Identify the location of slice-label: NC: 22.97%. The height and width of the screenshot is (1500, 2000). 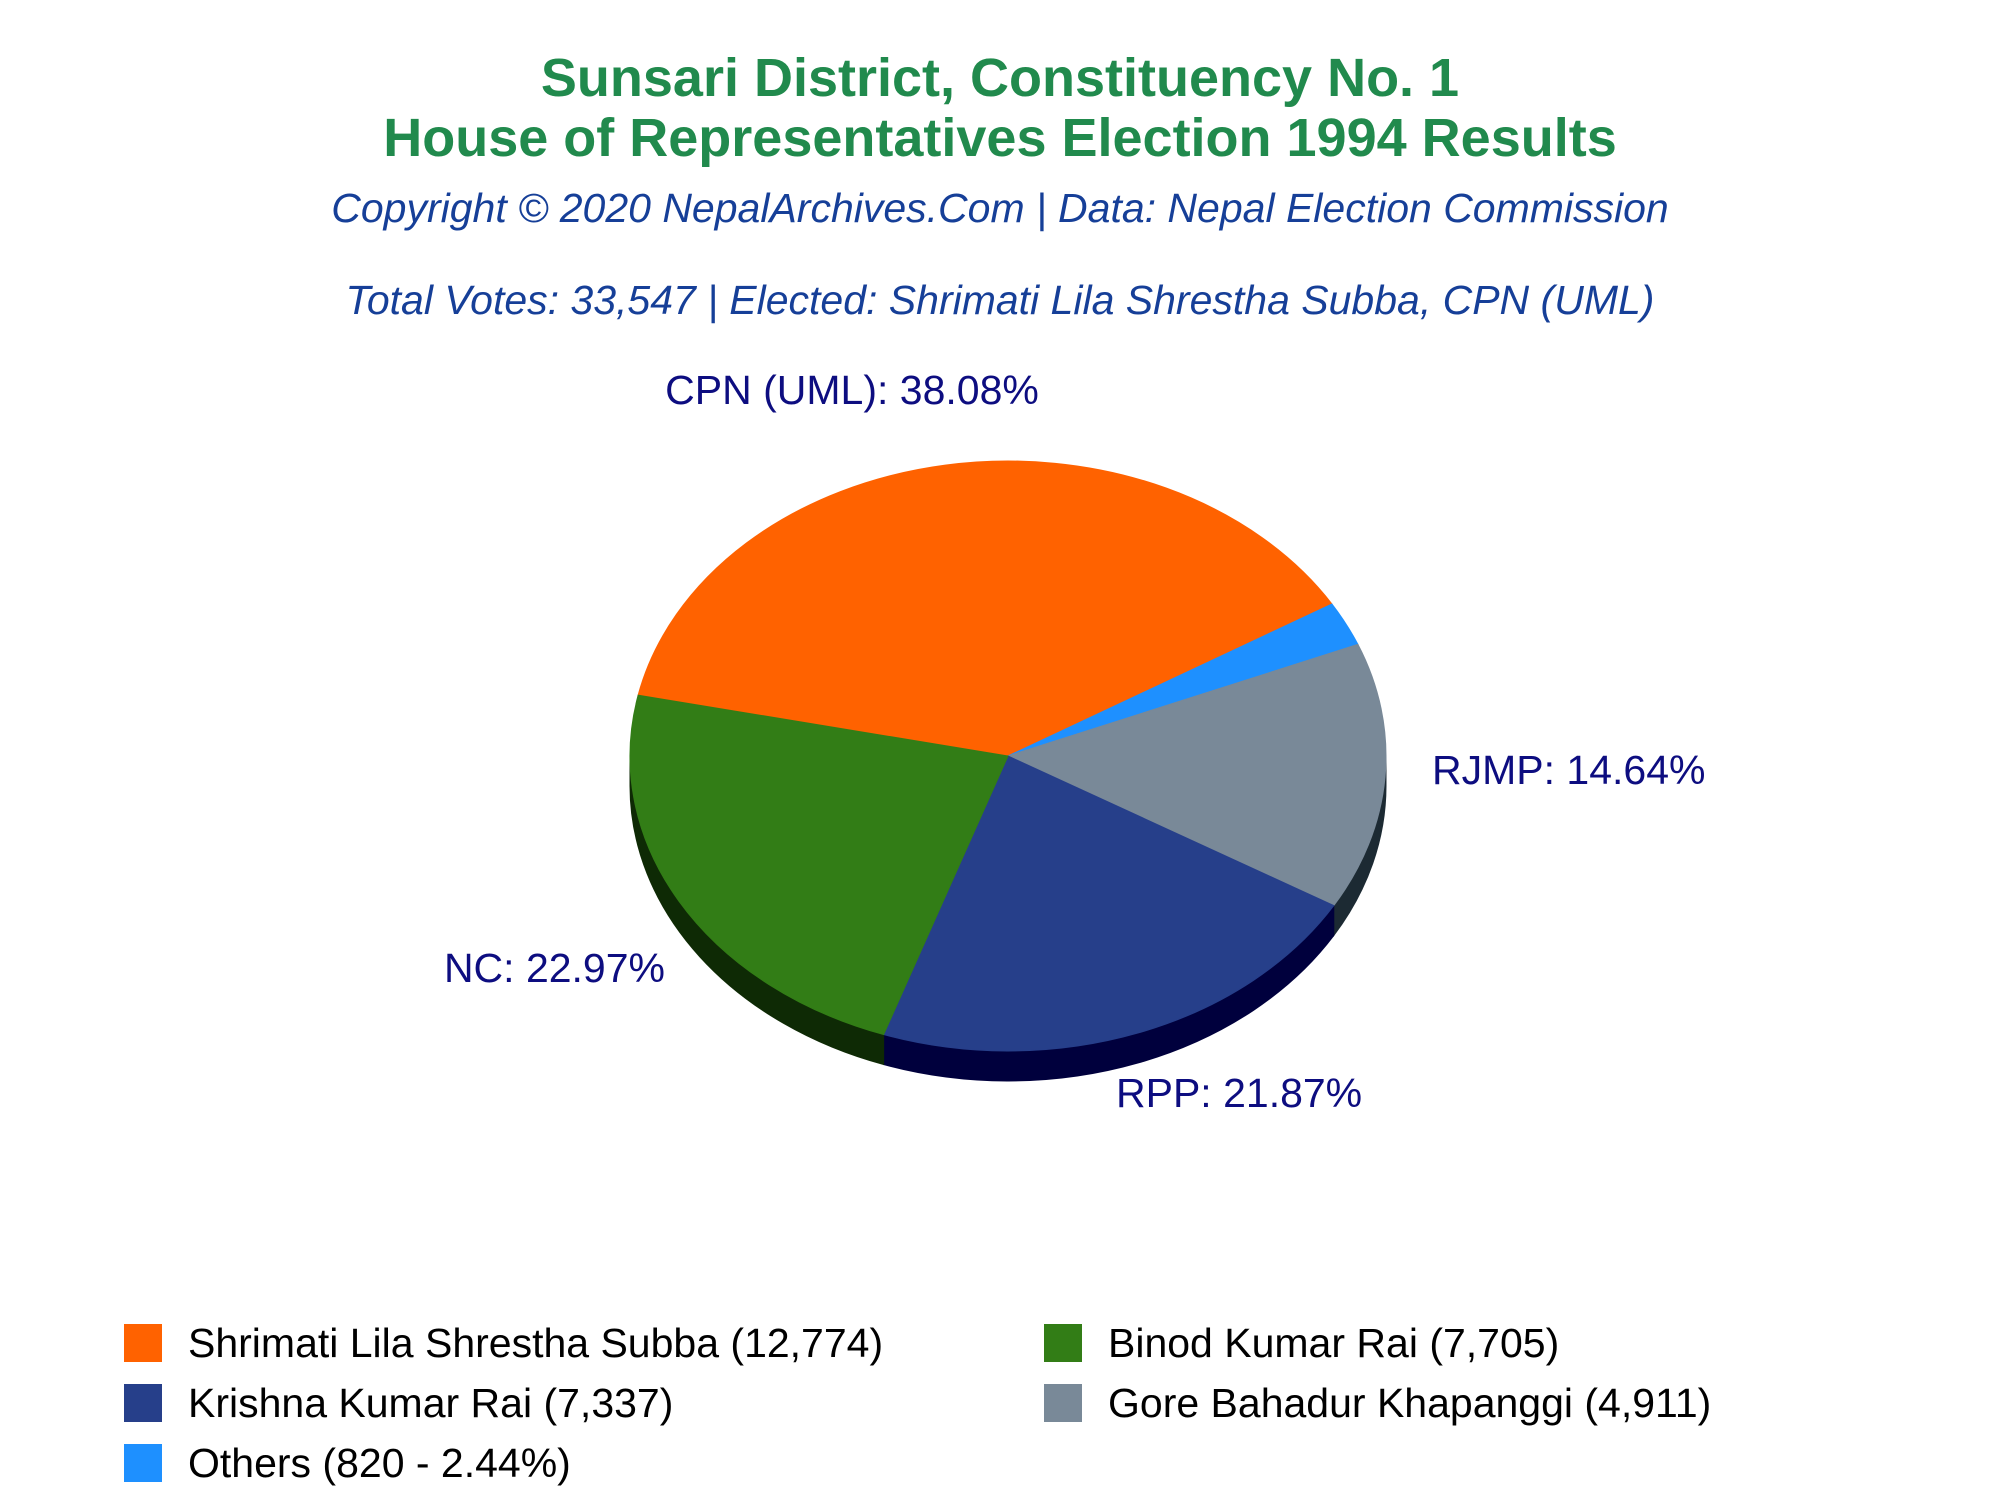
(554, 968).